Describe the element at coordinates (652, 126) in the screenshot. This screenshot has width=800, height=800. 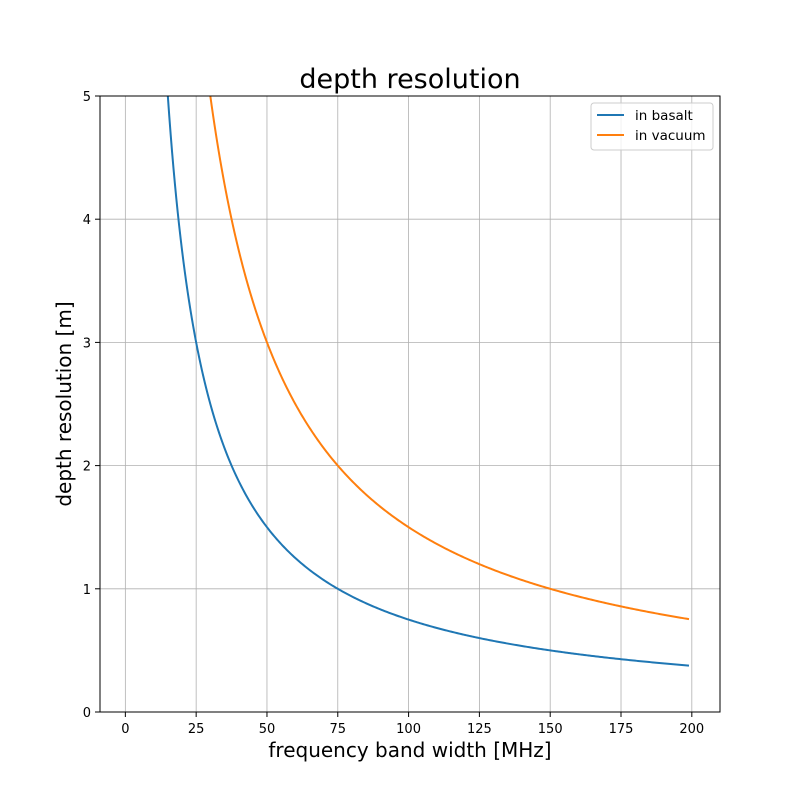
I see `legend: in basalt in vacuum` at that location.